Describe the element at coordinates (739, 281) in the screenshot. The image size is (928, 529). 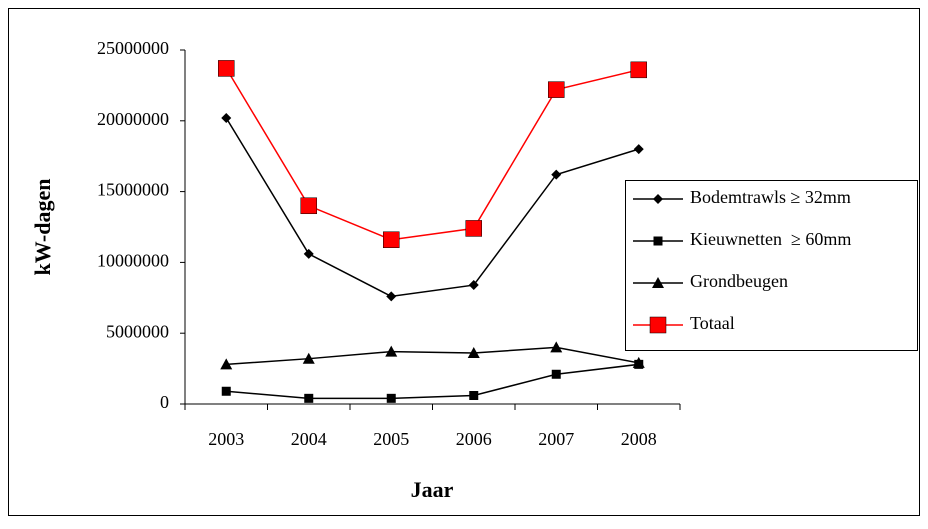
I see `legend-label: Grondbeugen` at that location.